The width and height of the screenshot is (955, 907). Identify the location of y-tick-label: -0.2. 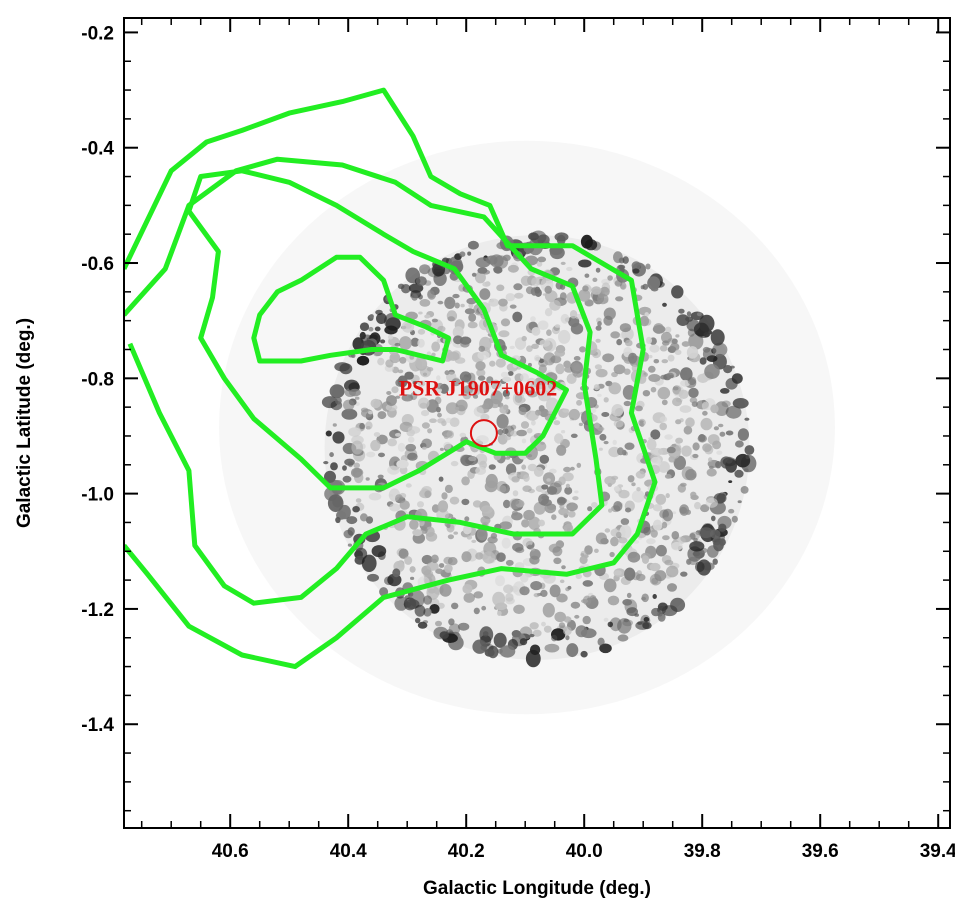
(97, 33).